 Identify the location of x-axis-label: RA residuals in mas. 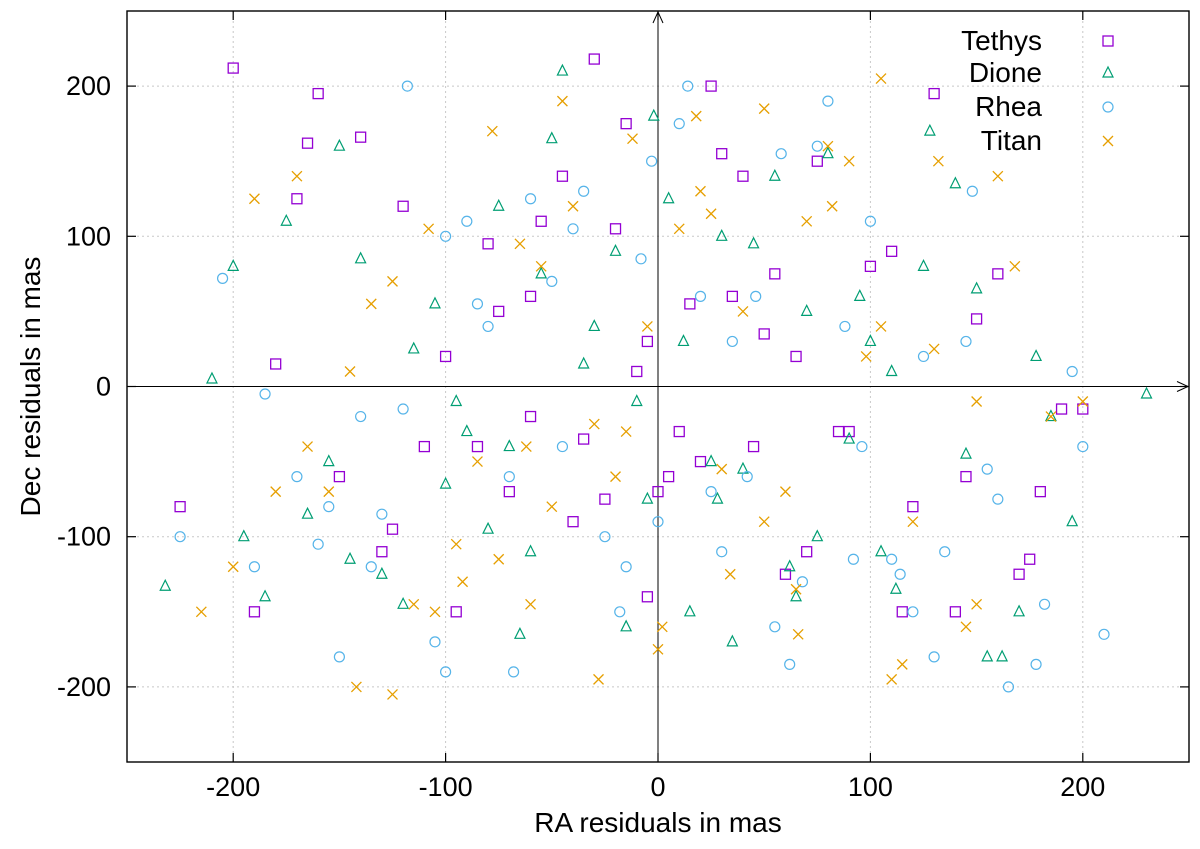
(657, 822).